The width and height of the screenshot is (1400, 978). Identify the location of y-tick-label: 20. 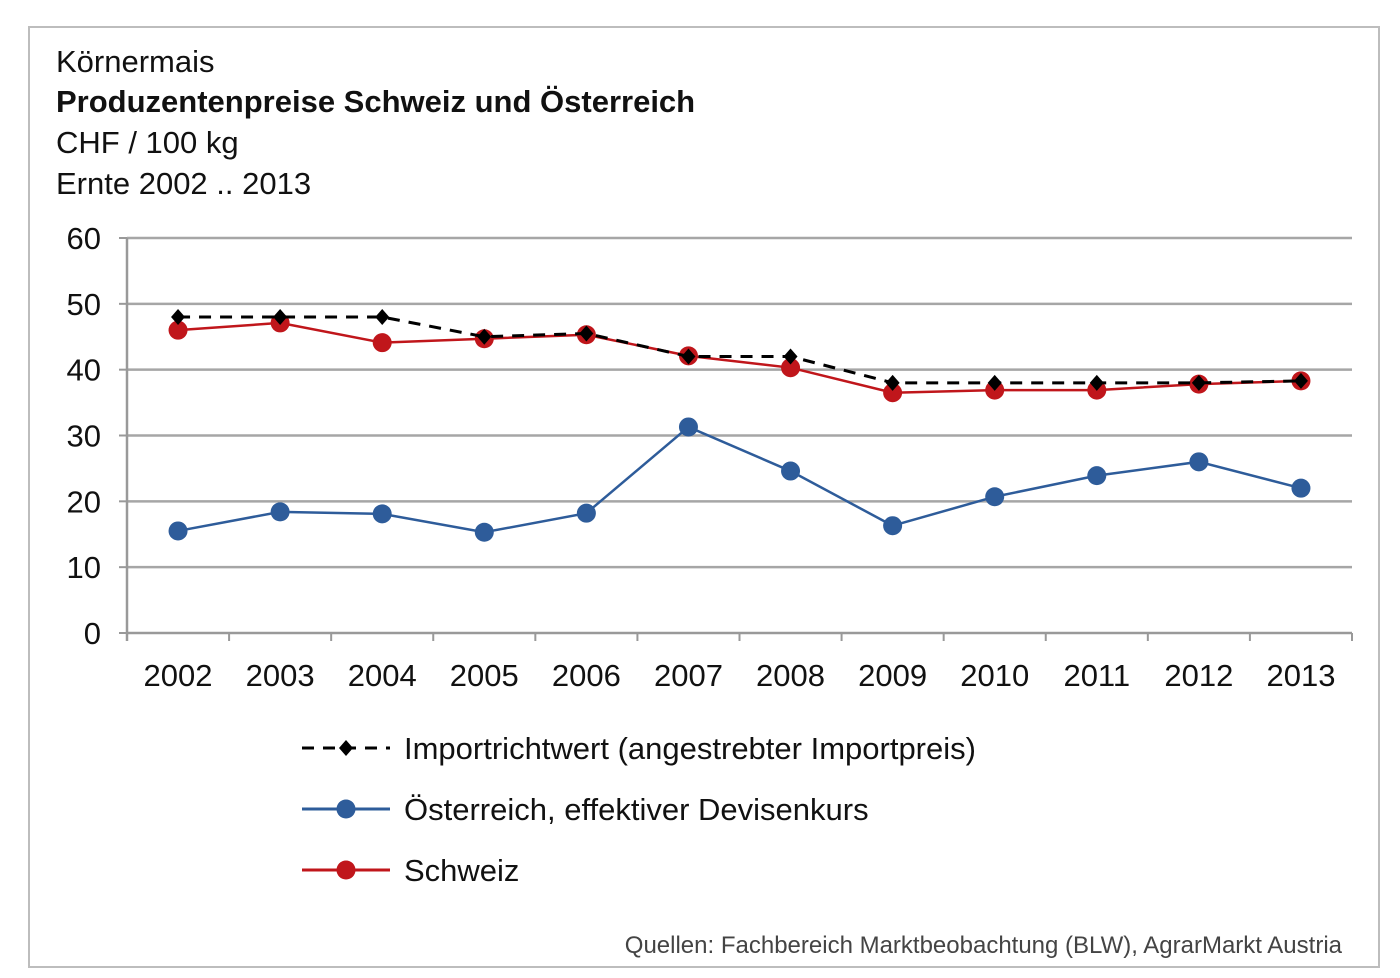
(84, 501).